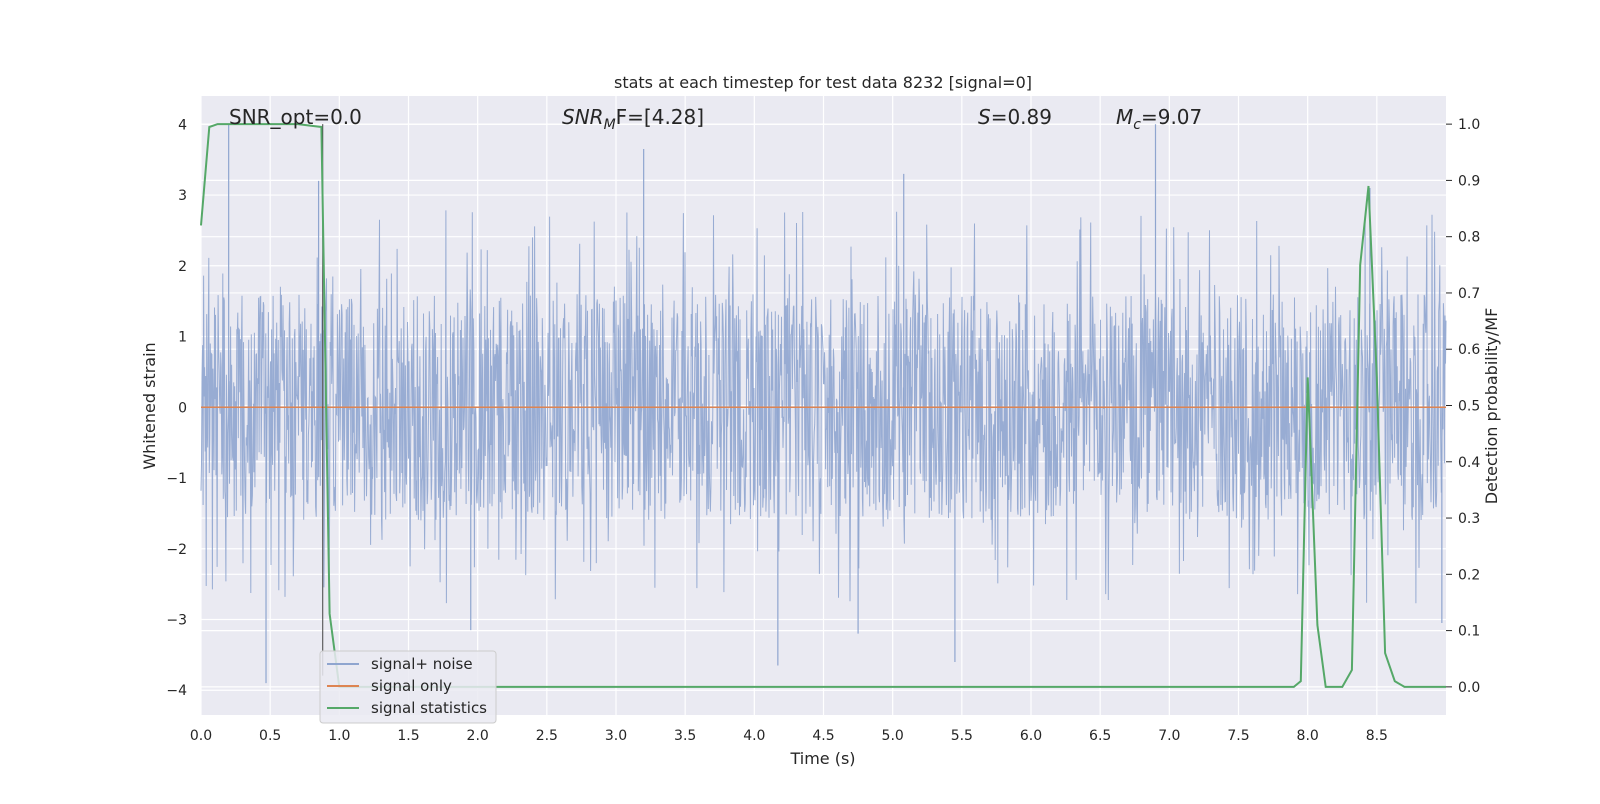 Image resolution: width=1600 pixels, height=804 pixels. What do you see at coordinates (176, 620) in the screenshot?
I see `y-left-tick-label-1: −3` at bounding box center [176, 620].